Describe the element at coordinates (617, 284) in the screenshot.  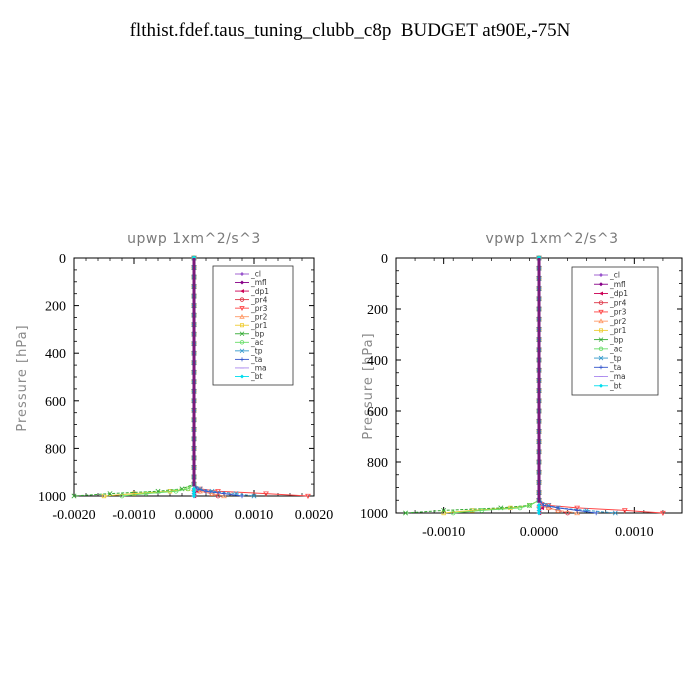
I see `legend-label-mfl-vpwp: _mfl` at that location.